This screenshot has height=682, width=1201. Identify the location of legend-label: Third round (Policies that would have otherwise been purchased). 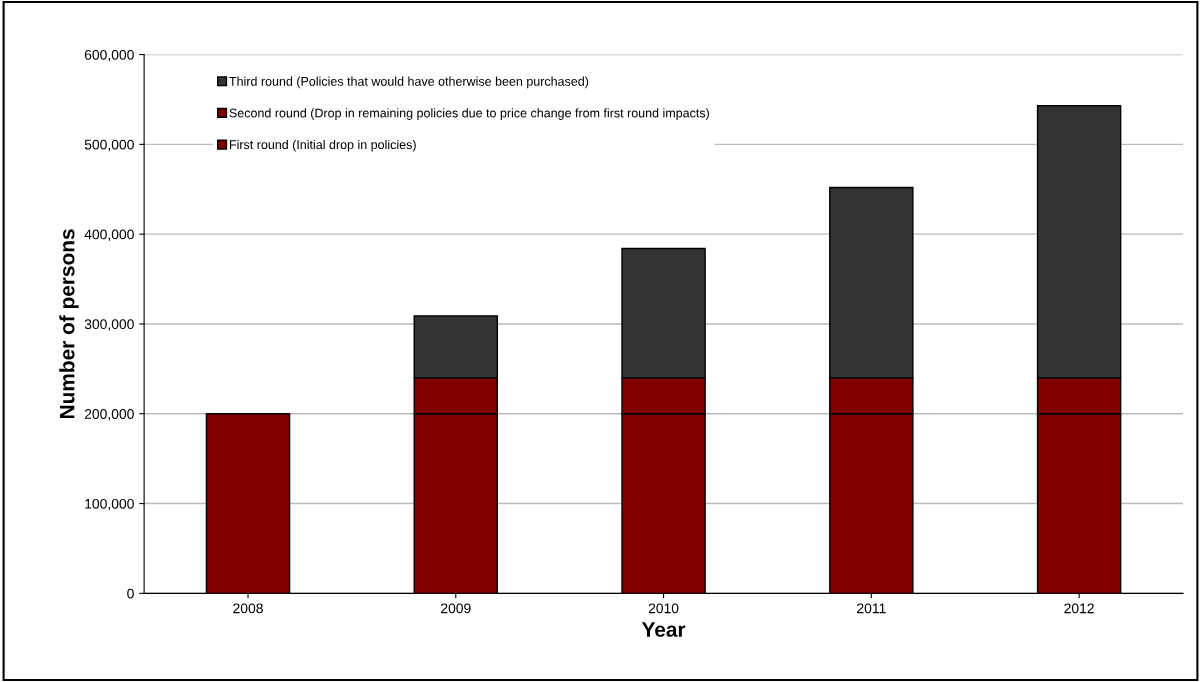
(409, 82).